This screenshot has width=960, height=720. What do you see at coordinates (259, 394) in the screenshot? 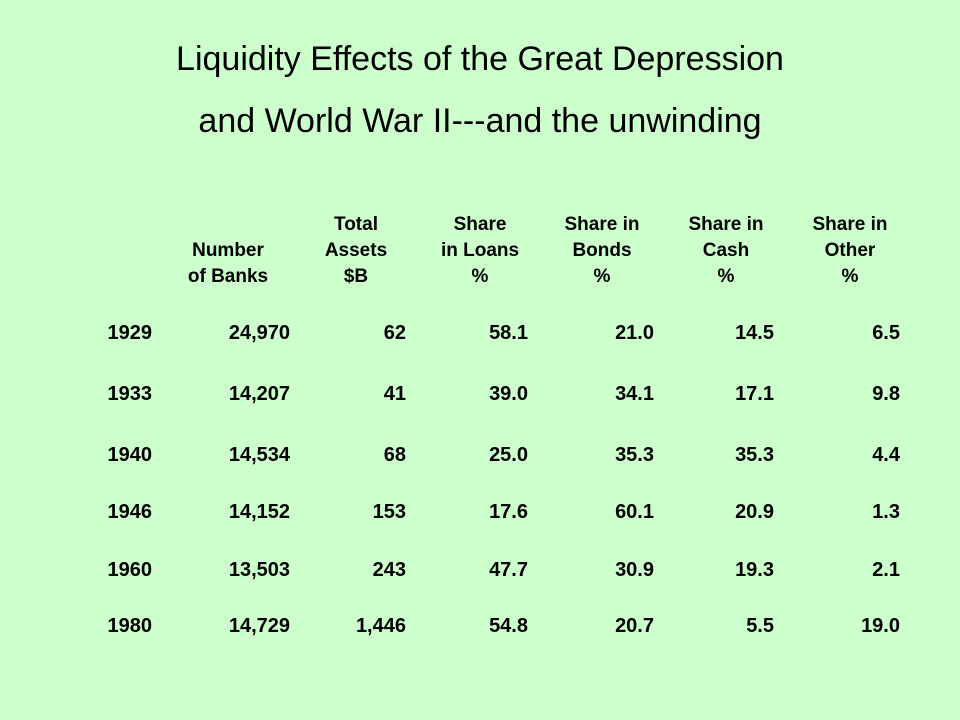
I see `cell-banks: 14,207` at bounding box center [259, 394].